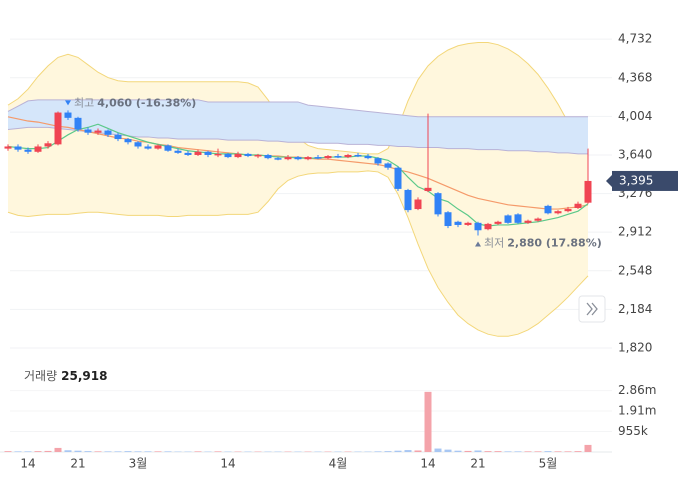 Image resolution: width=678 pixels, height=488 pixels. Describe the element at coordinates (84, 102) in the screenshot. I see `marker-name: 최고` at that location.